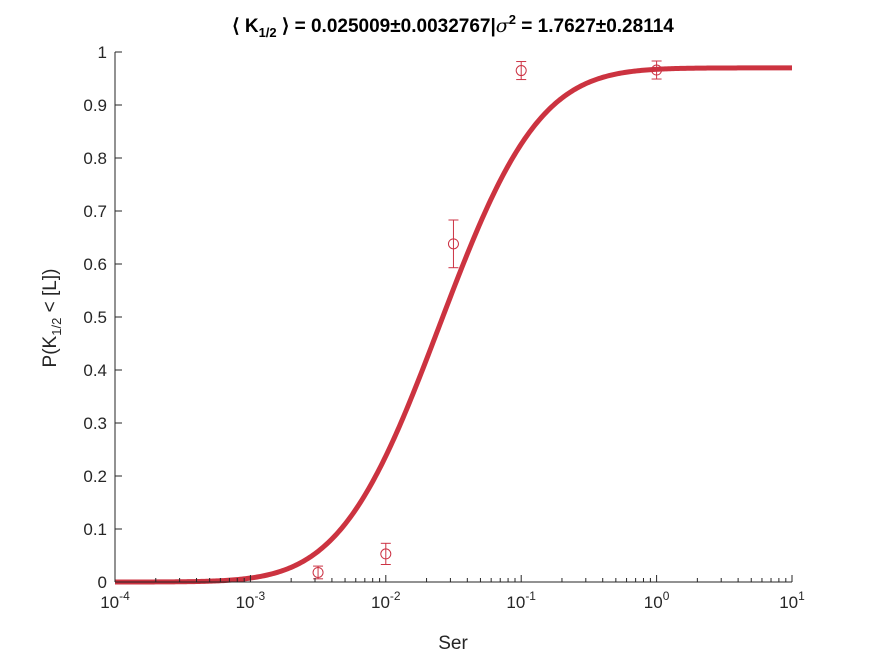  Describe the element at coordinates (95, 423) in the screenshot. I see `y-tick-label: 0.3` at that location.